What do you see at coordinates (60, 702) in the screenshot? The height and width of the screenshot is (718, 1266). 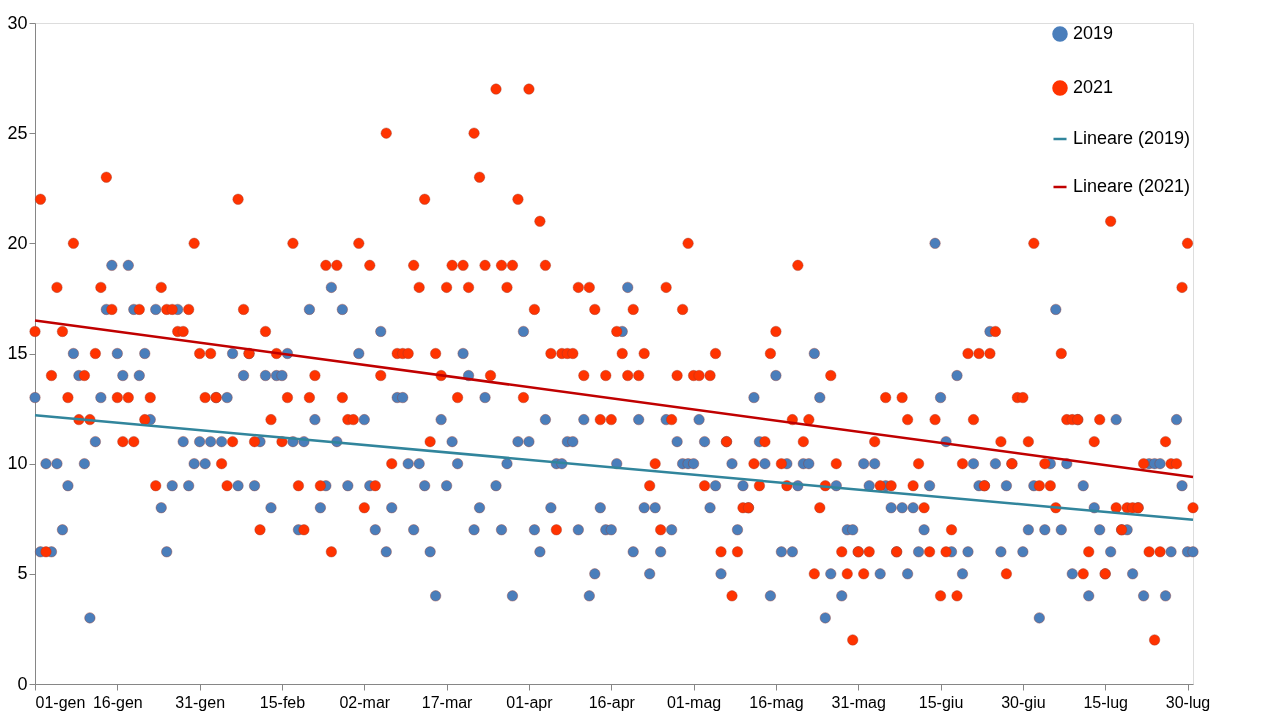 I see `x-tick-label: 01-gen` at bounding box center [60, 702].